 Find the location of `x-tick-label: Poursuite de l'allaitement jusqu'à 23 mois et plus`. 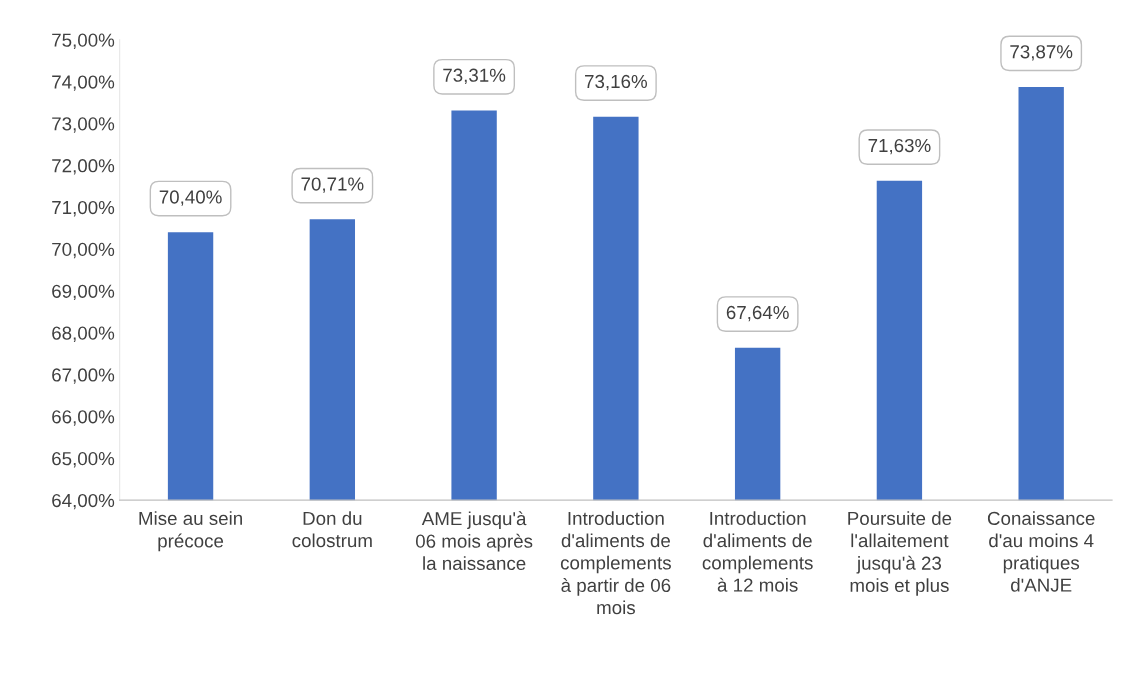

x-tick-label: Poursuite de l'allaitement jusqu'à 23 mois et plus is located at coordinates (900, 553).